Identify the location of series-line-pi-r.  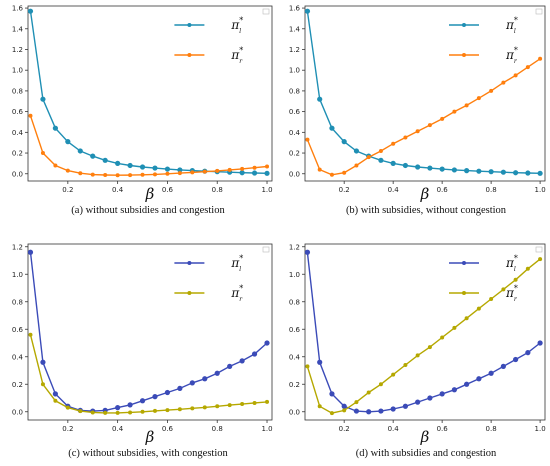
(148, 374).